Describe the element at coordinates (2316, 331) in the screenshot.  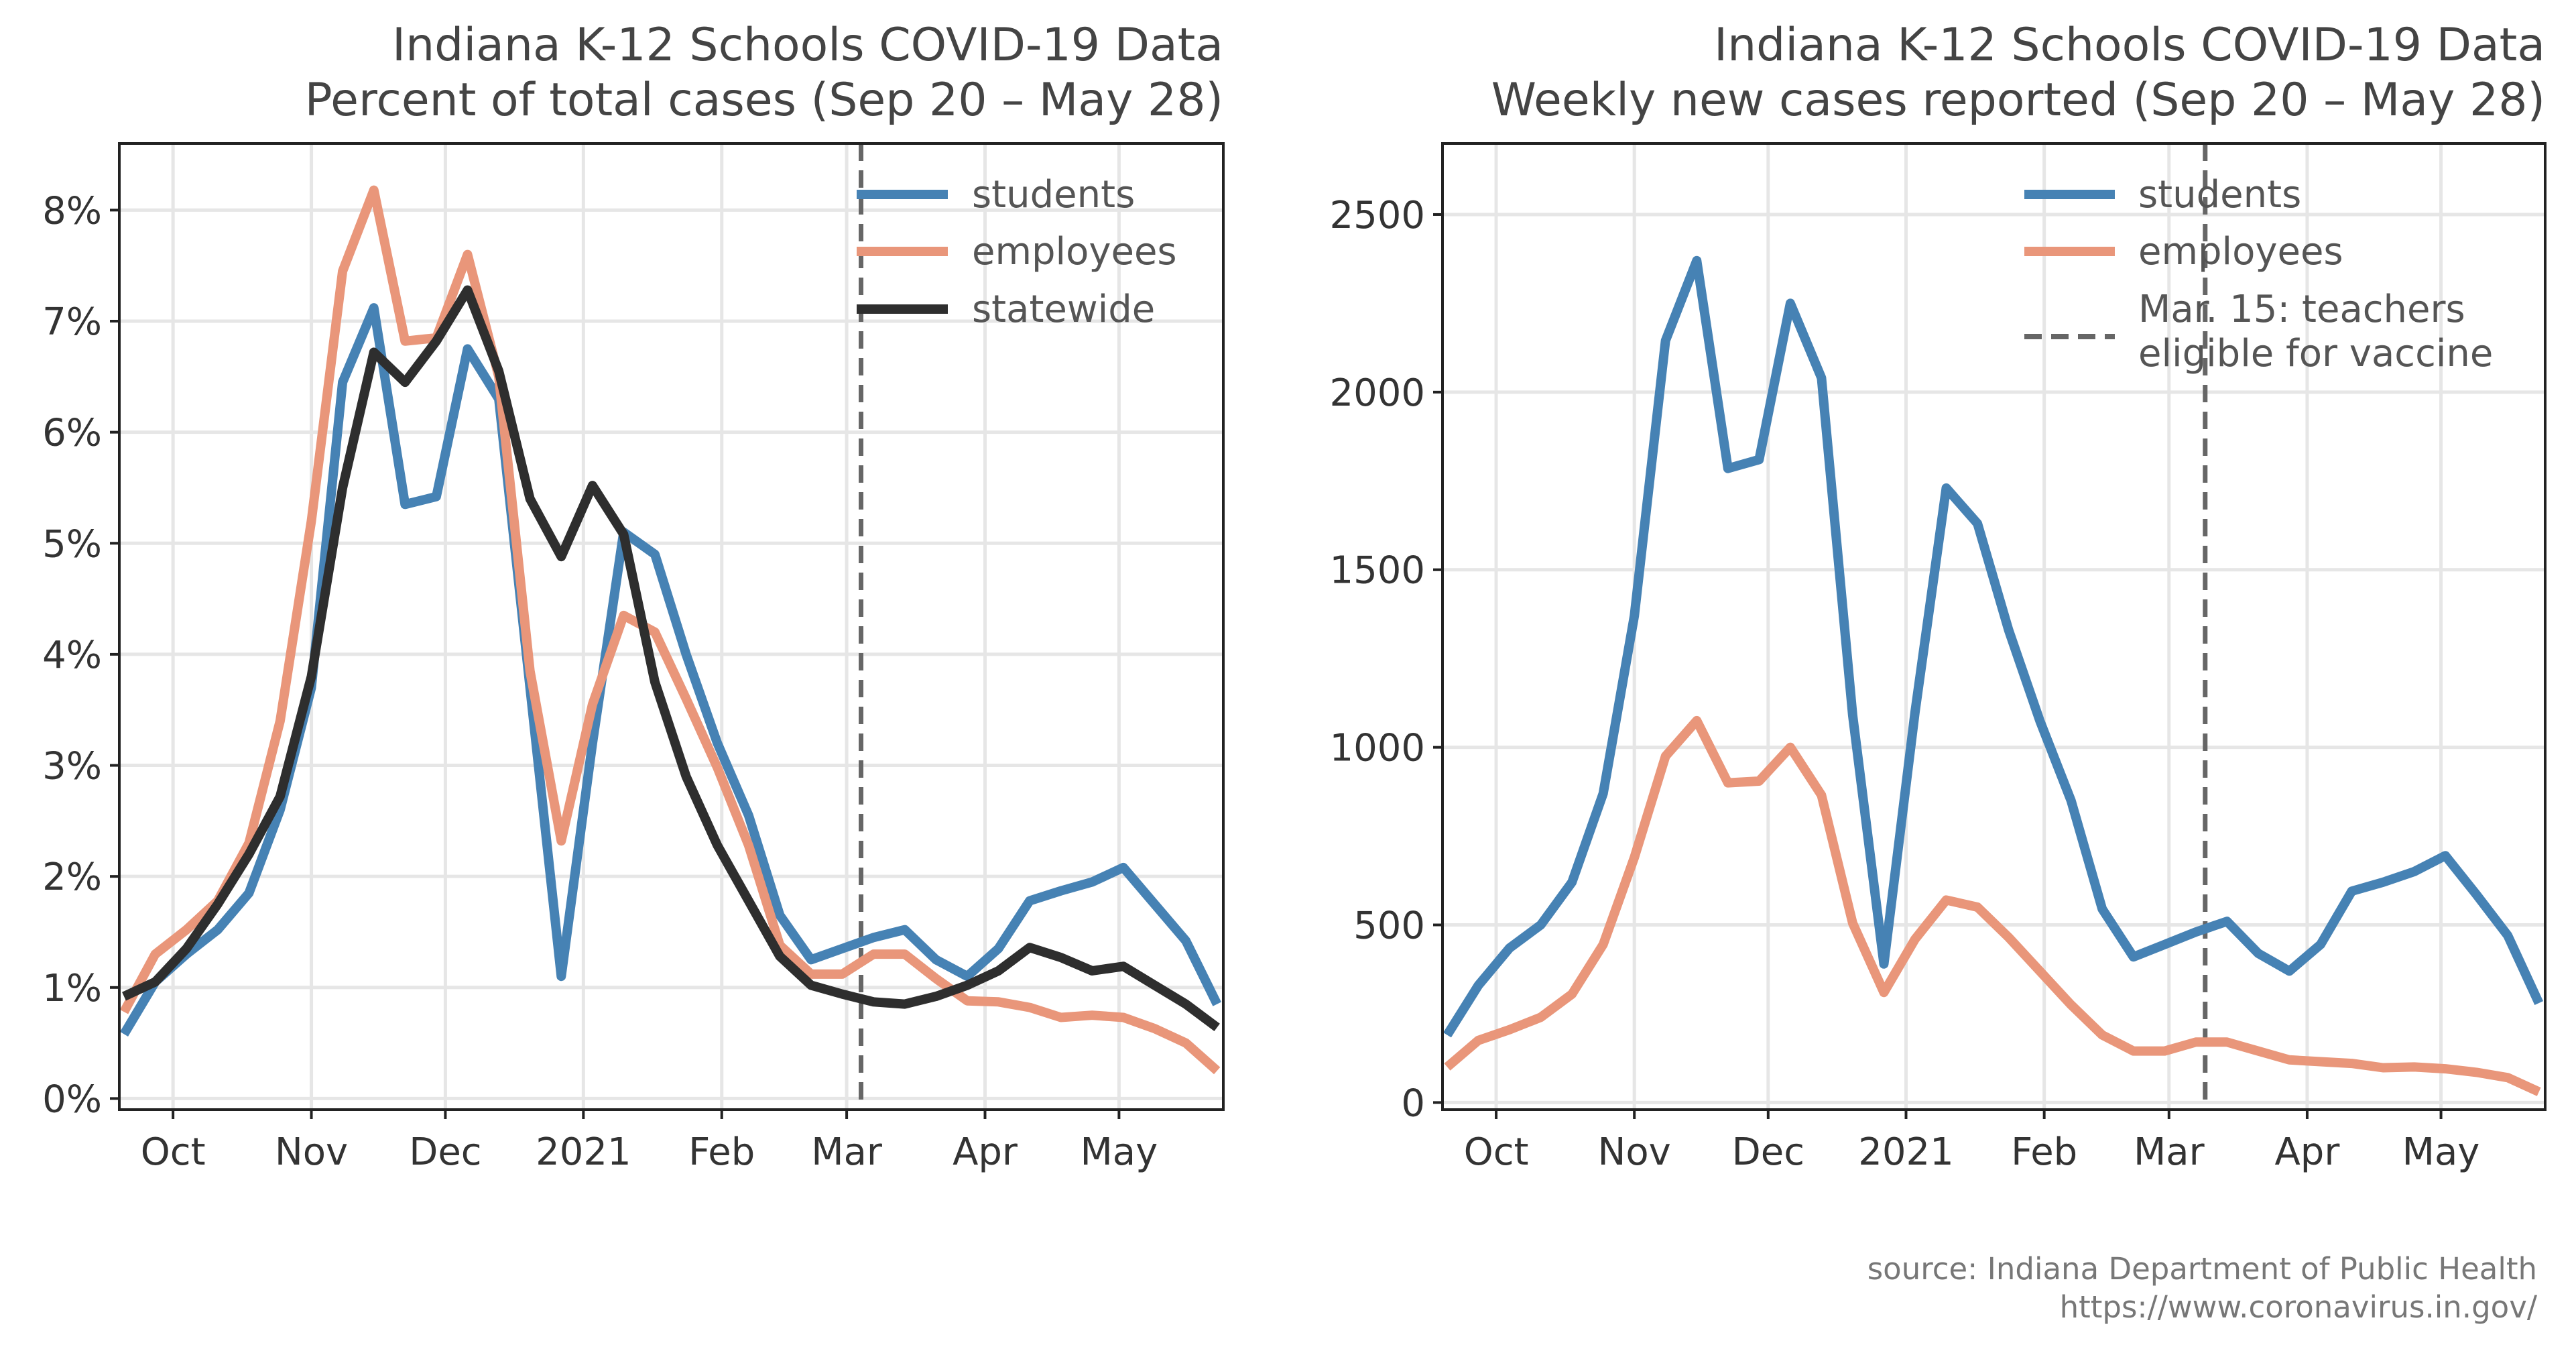
I see `legend-label-vline: Mar. 15: teachers eligible for vaccine` at that location.